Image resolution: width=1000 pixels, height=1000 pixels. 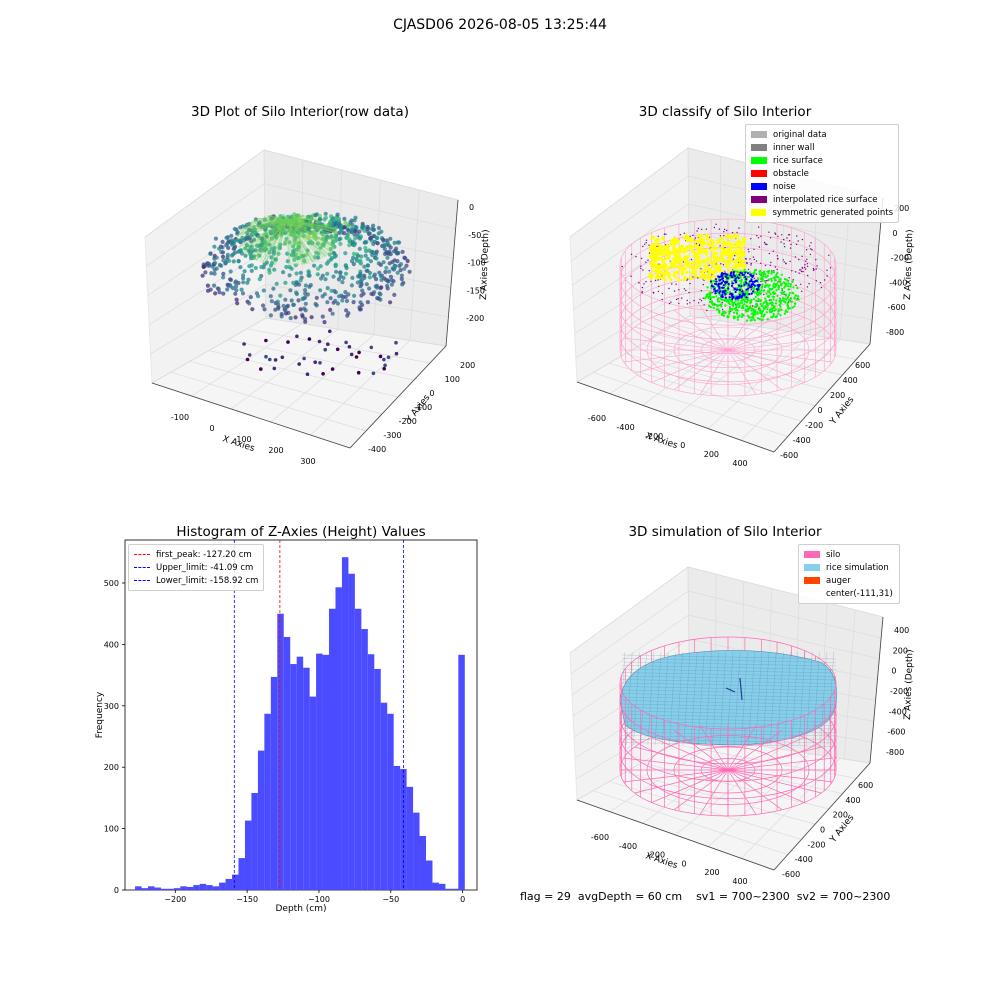 I want to click on raw-y-tick: 200, so click(x=467, y=365).